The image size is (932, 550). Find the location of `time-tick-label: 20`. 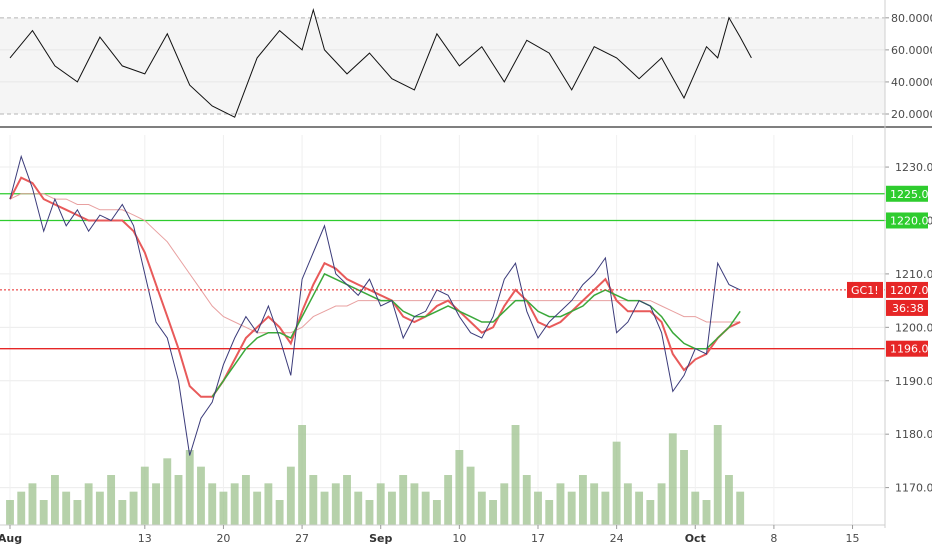

time-tick-label: 20 is located at coordinates (223, 538).